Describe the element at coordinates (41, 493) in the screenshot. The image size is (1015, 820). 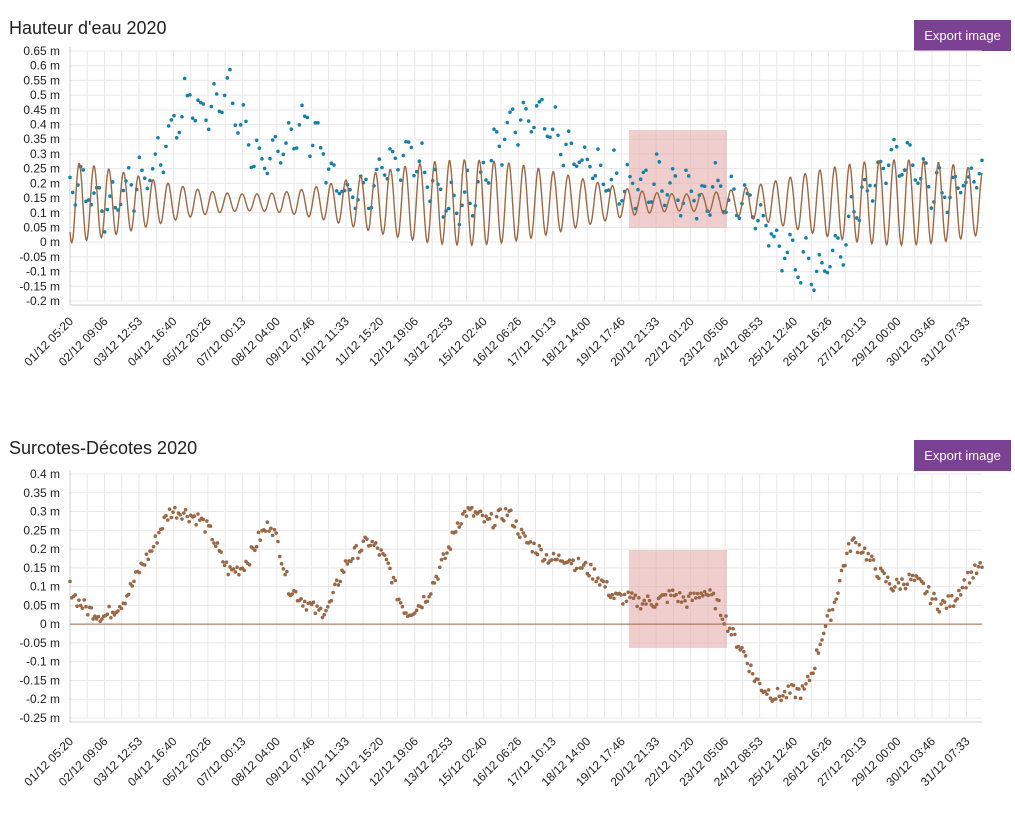
I see `y-tick-label: 0.35 m` at that location.